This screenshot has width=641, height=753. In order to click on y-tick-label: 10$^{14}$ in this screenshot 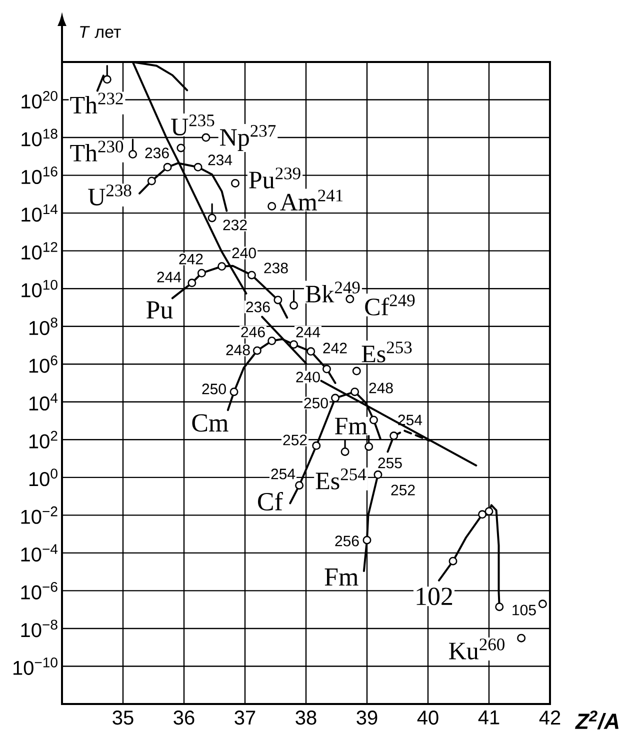, I will do `click(40, 213)`.